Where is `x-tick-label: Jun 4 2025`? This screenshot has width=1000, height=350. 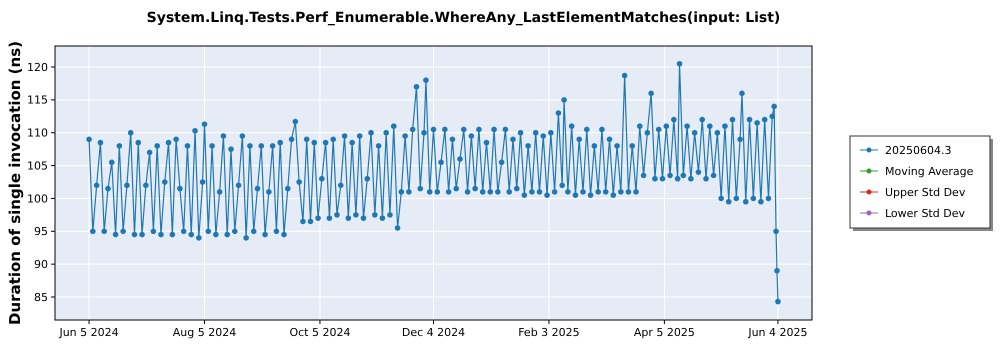 x-tick-label: Jun 4 2025 is located at coordinates (777, 332).